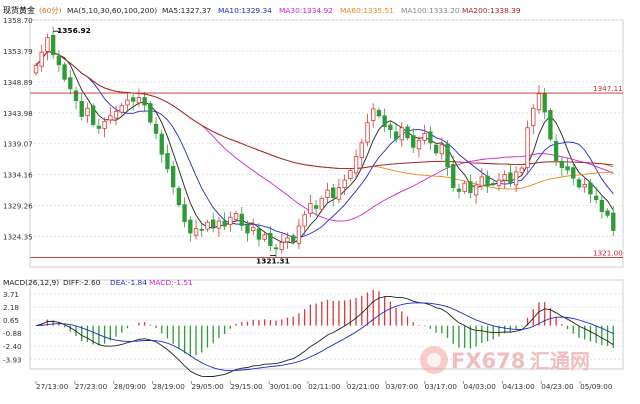 The image size is (640, 404). What do you see at coordinates (169, 386) in the screenshot?
I see `x-tick-label: 28/19:00` at bounding box center [169, 386].